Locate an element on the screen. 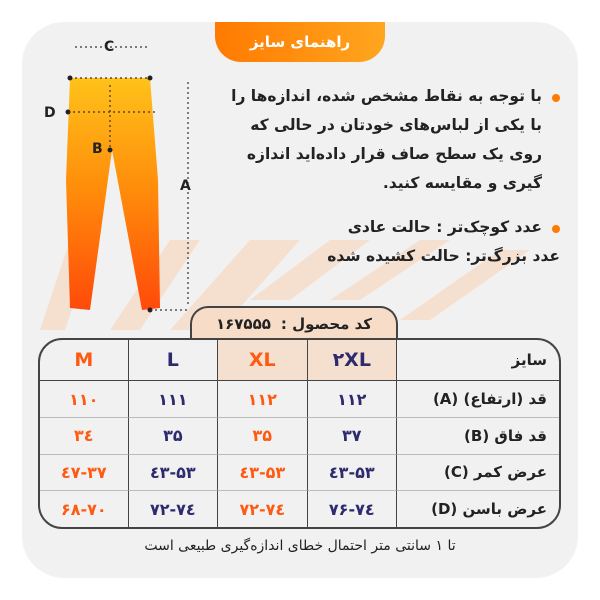 This screenshot has height=600, width=600. cell: ۳۷ is located at coordinates (351, 435).